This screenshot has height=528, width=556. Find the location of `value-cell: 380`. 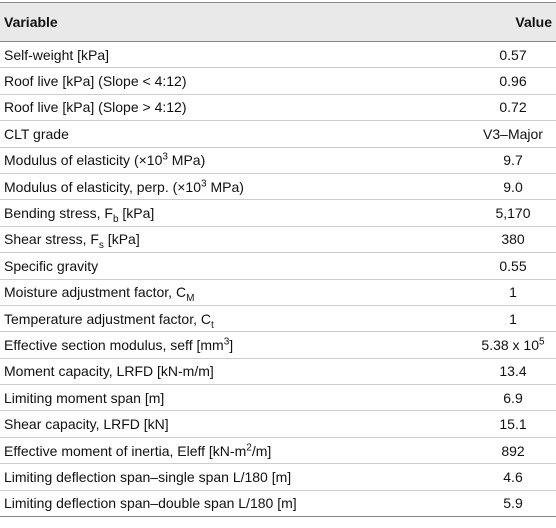

value-cell: 380 is located at coordinates (513, 240).